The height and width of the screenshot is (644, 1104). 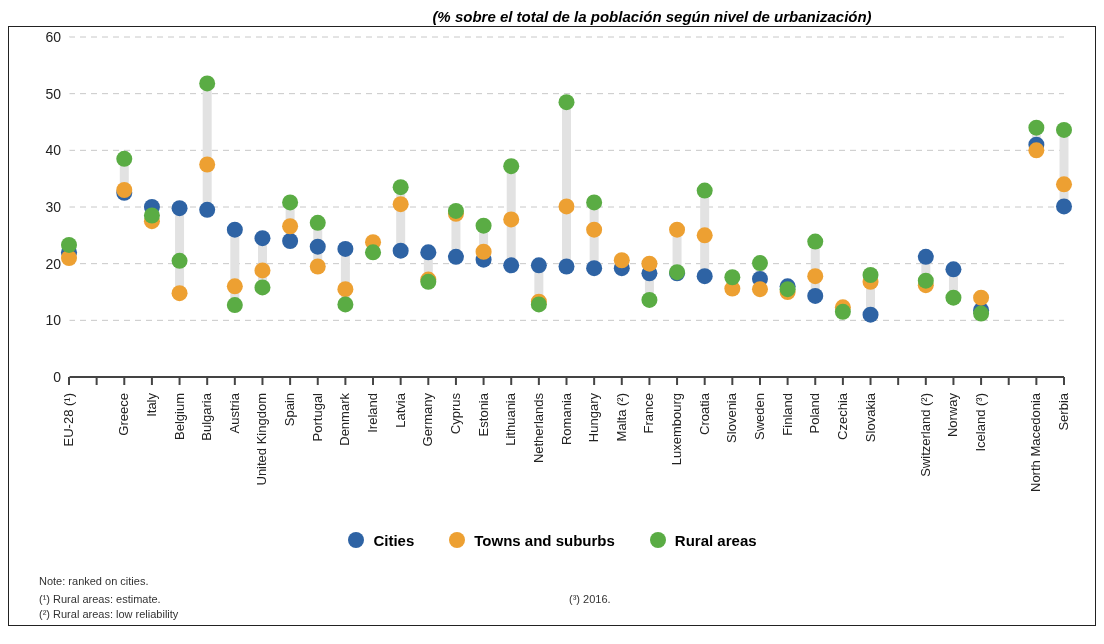 What do you see at coordinates (53, 93) in the screenshot?
I see `y-tick-label: 50` at bounding box center [53, 93].